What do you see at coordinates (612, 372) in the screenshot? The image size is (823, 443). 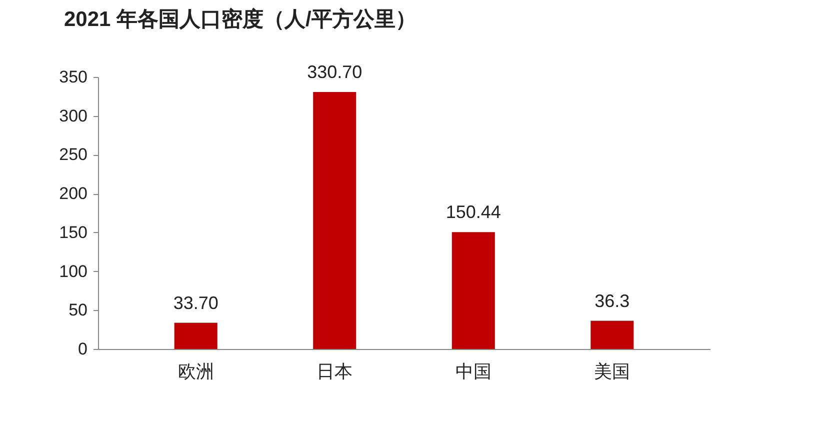 I see `x-tick-label: 美国` at bounding box center [612, 372].